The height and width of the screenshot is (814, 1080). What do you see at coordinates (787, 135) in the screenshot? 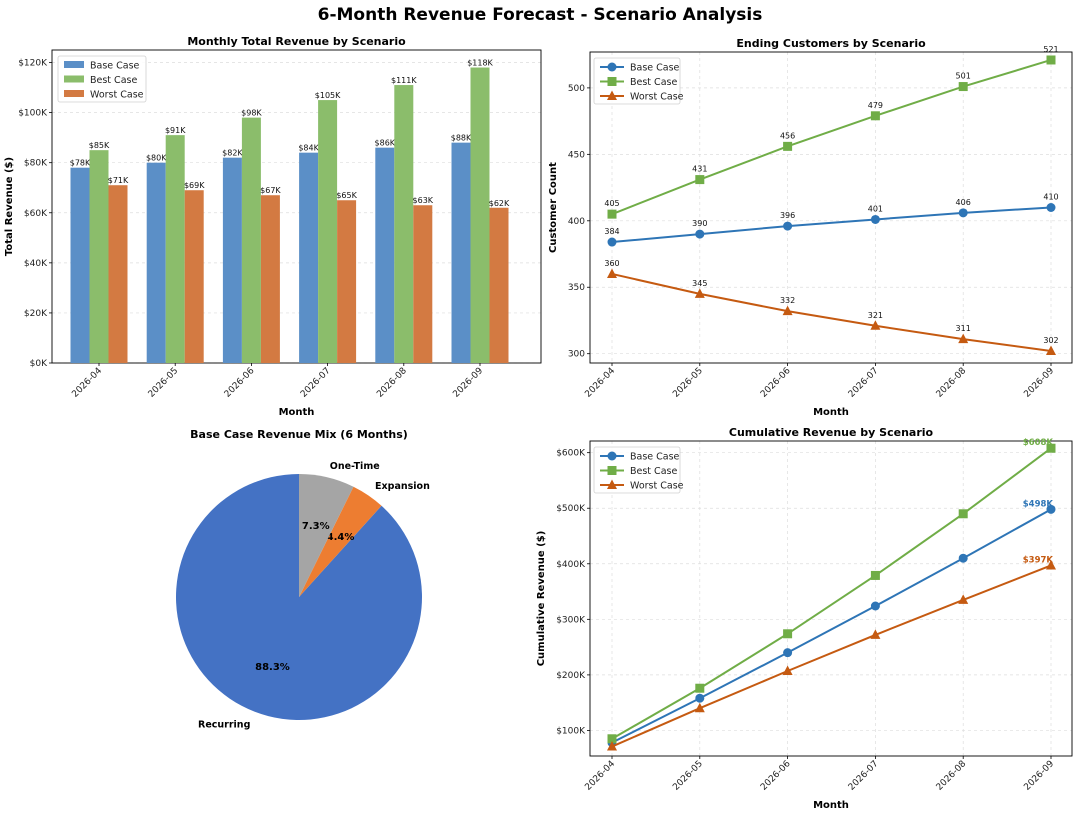
I see `point-data-label: 456` at bounding box center [787, 135].